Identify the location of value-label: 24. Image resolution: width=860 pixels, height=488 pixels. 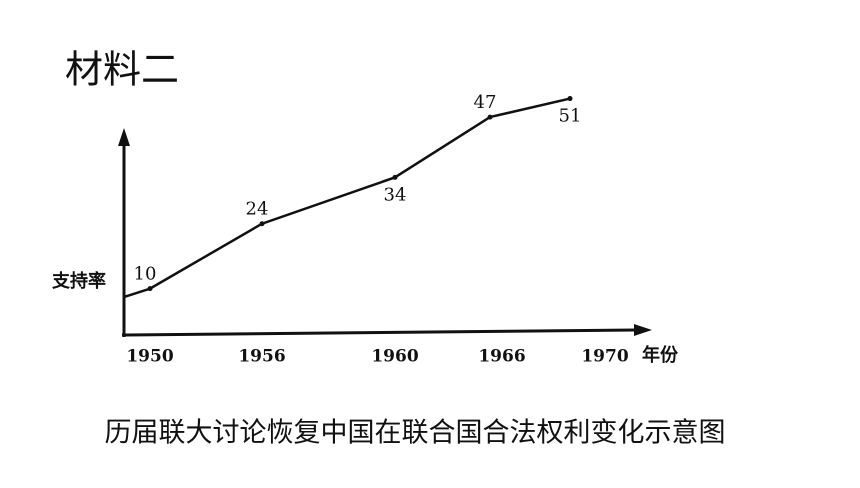
(257, 209).